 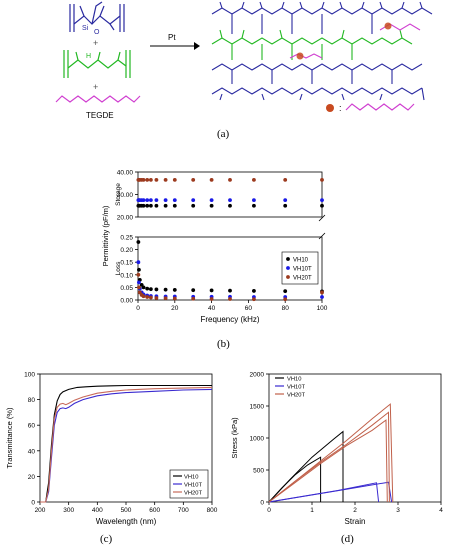 I want to click on y-axis-label: Transmittance (%), so click(x=9, y=437).